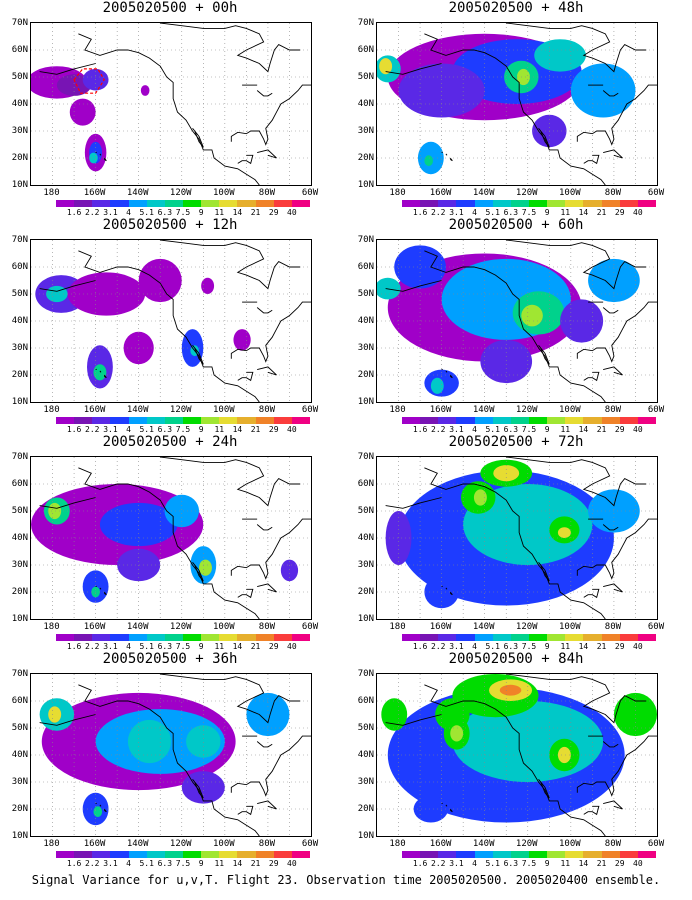 Image resolution: width=692 pixels, height=900 pixels. What do you see at coordinates (74, 429) in the screenshot?
I see `colorbar-label: 1.6` at bounding box center [74, 429].